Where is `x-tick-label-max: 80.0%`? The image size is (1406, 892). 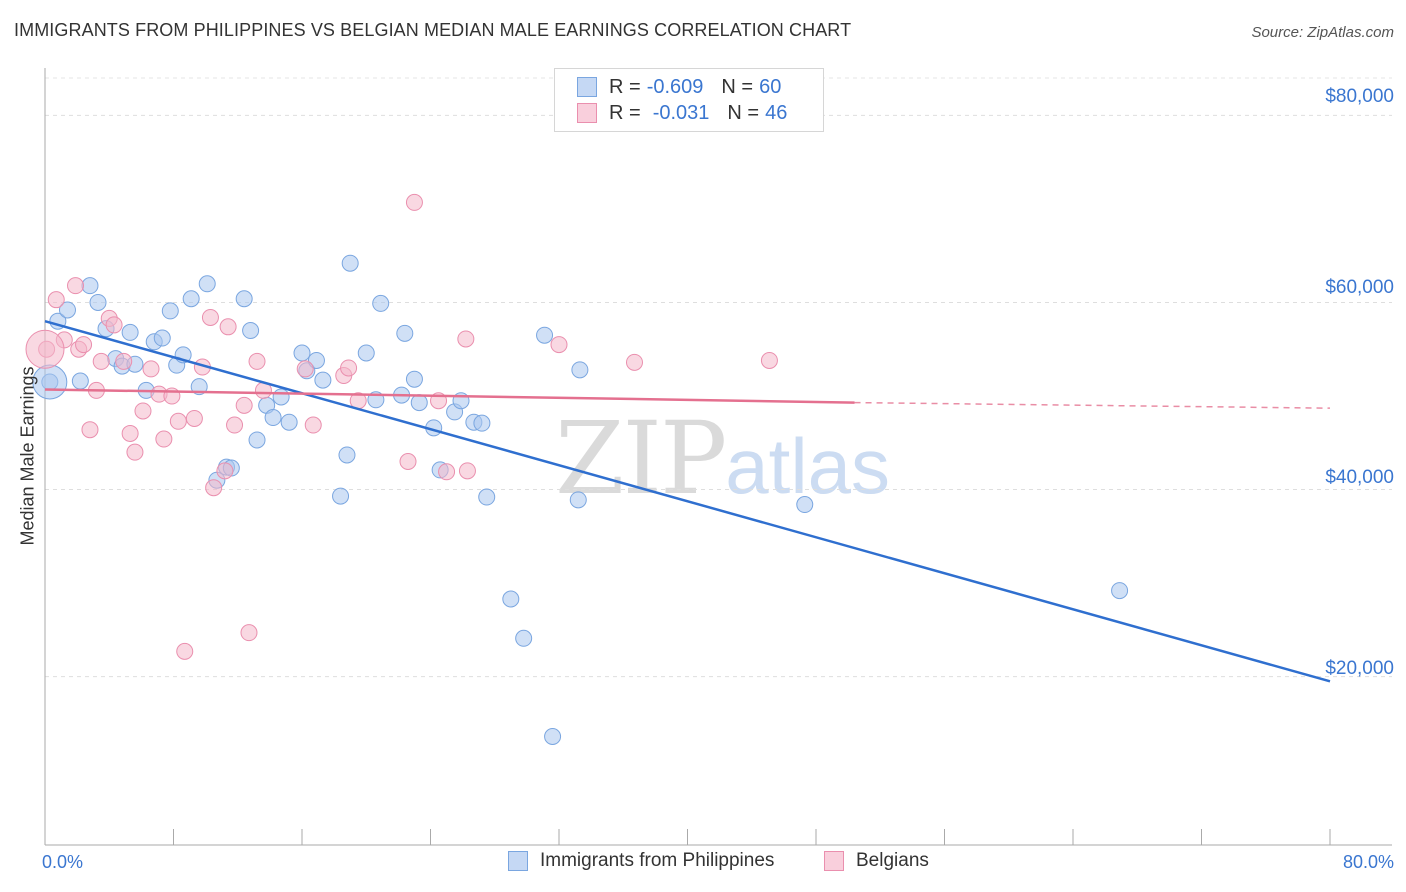
x-tick-label-max: 80.0% is located at coordinates (1368, 862).